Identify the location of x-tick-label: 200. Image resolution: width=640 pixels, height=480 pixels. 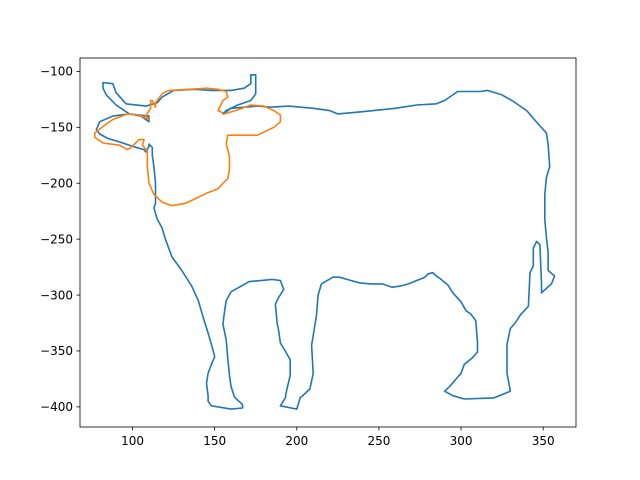
(296, 441).